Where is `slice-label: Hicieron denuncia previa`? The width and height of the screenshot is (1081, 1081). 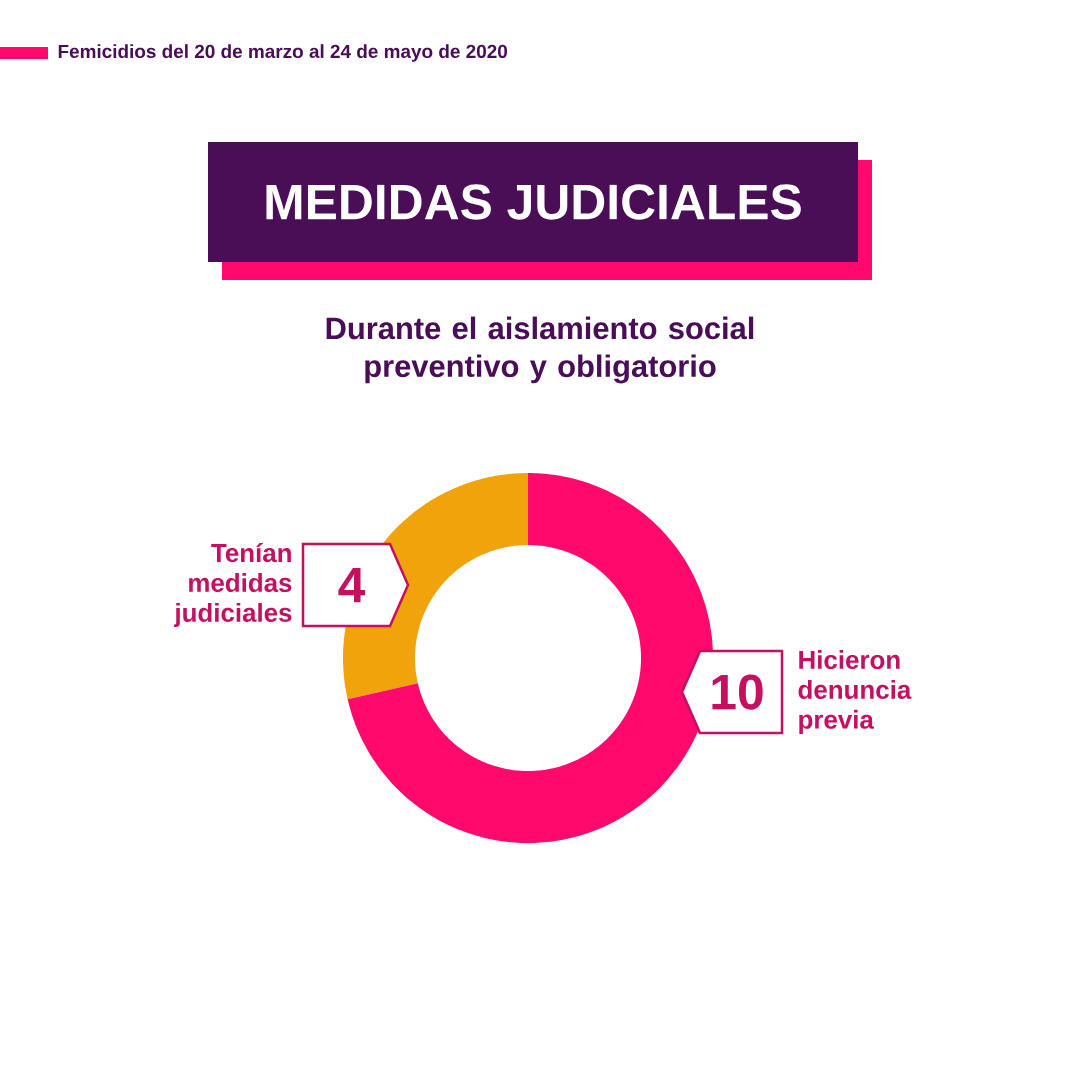 slice-label: Hicieron denuncia previa is located at coordinates (855, 692).